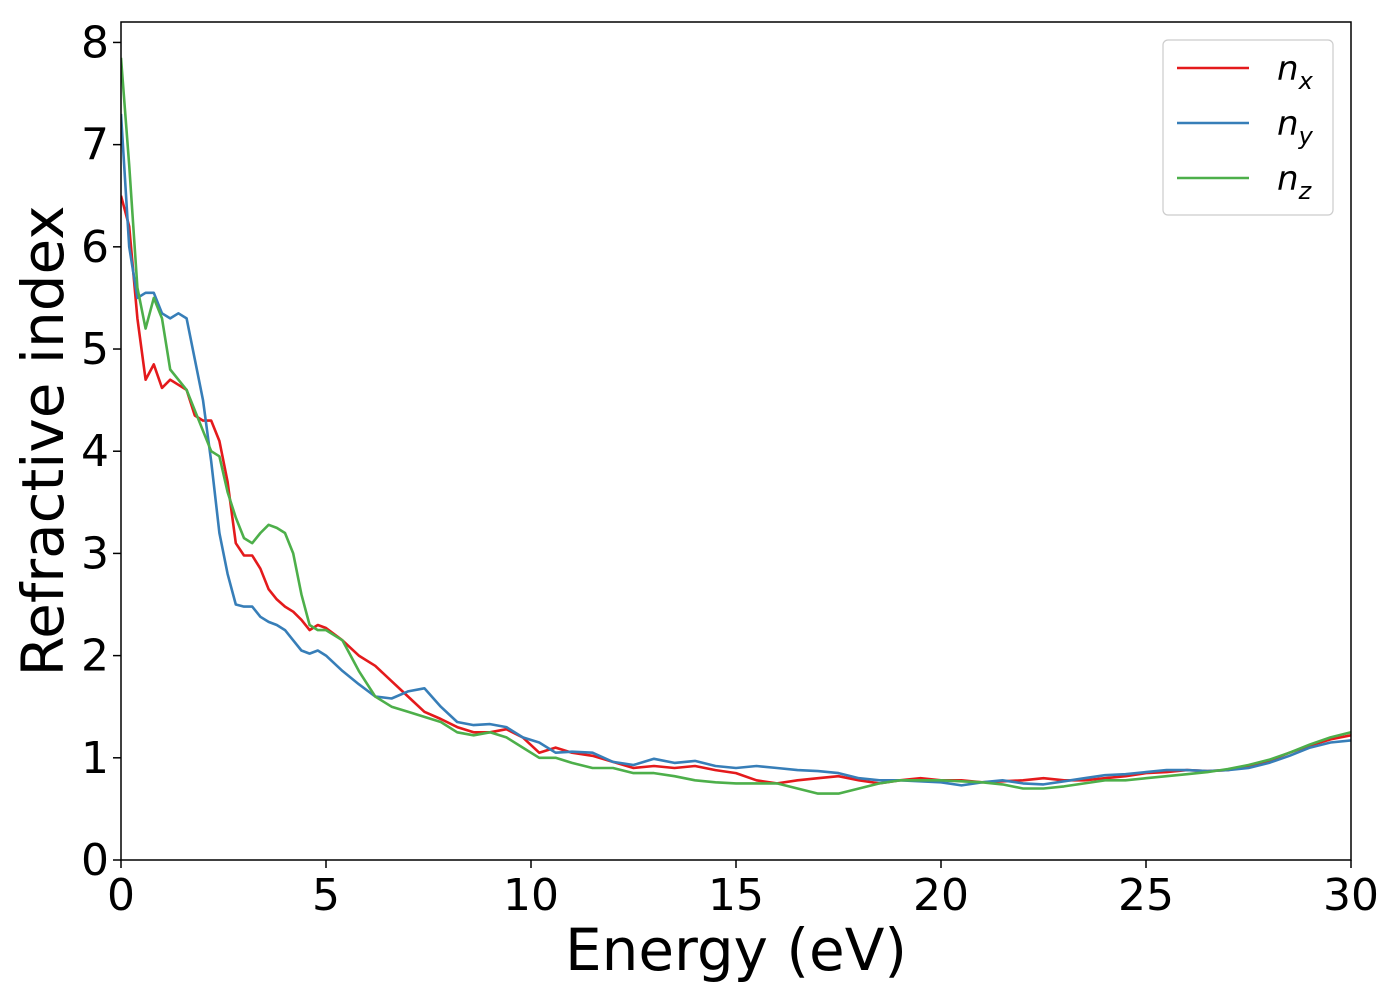  I want to click on x-axis: 0 5 10 15 20 25 30, so click(743, 890).